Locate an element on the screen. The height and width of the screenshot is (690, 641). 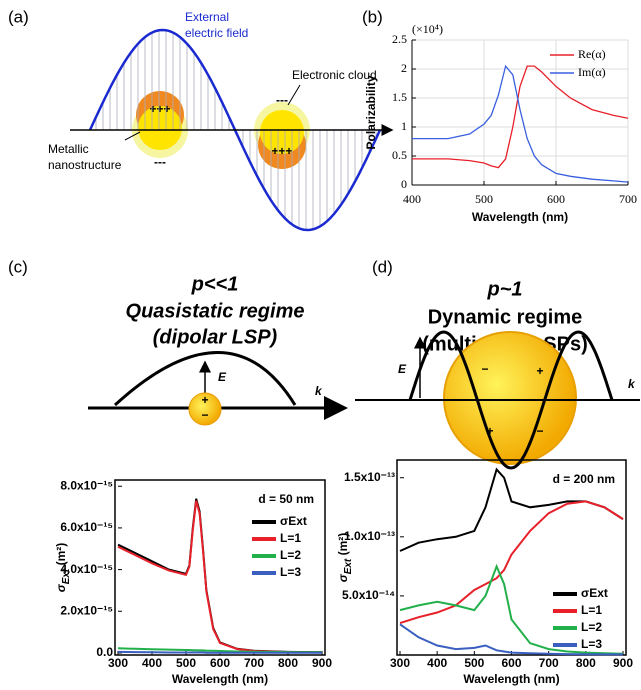
annotation: d = 200 nm is located at coordinates (584, 479).